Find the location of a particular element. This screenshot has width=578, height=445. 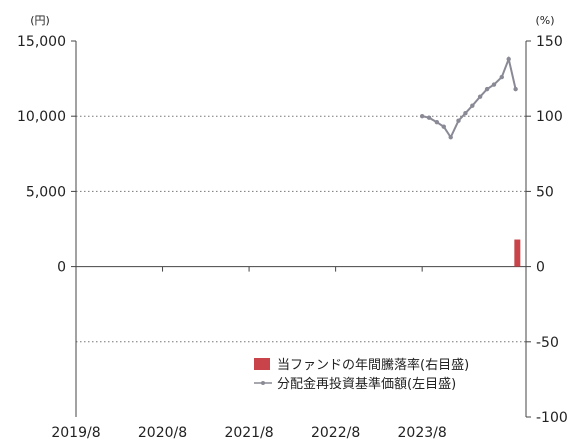

right-tick-label: 100 is located at coordinates (549, 117).